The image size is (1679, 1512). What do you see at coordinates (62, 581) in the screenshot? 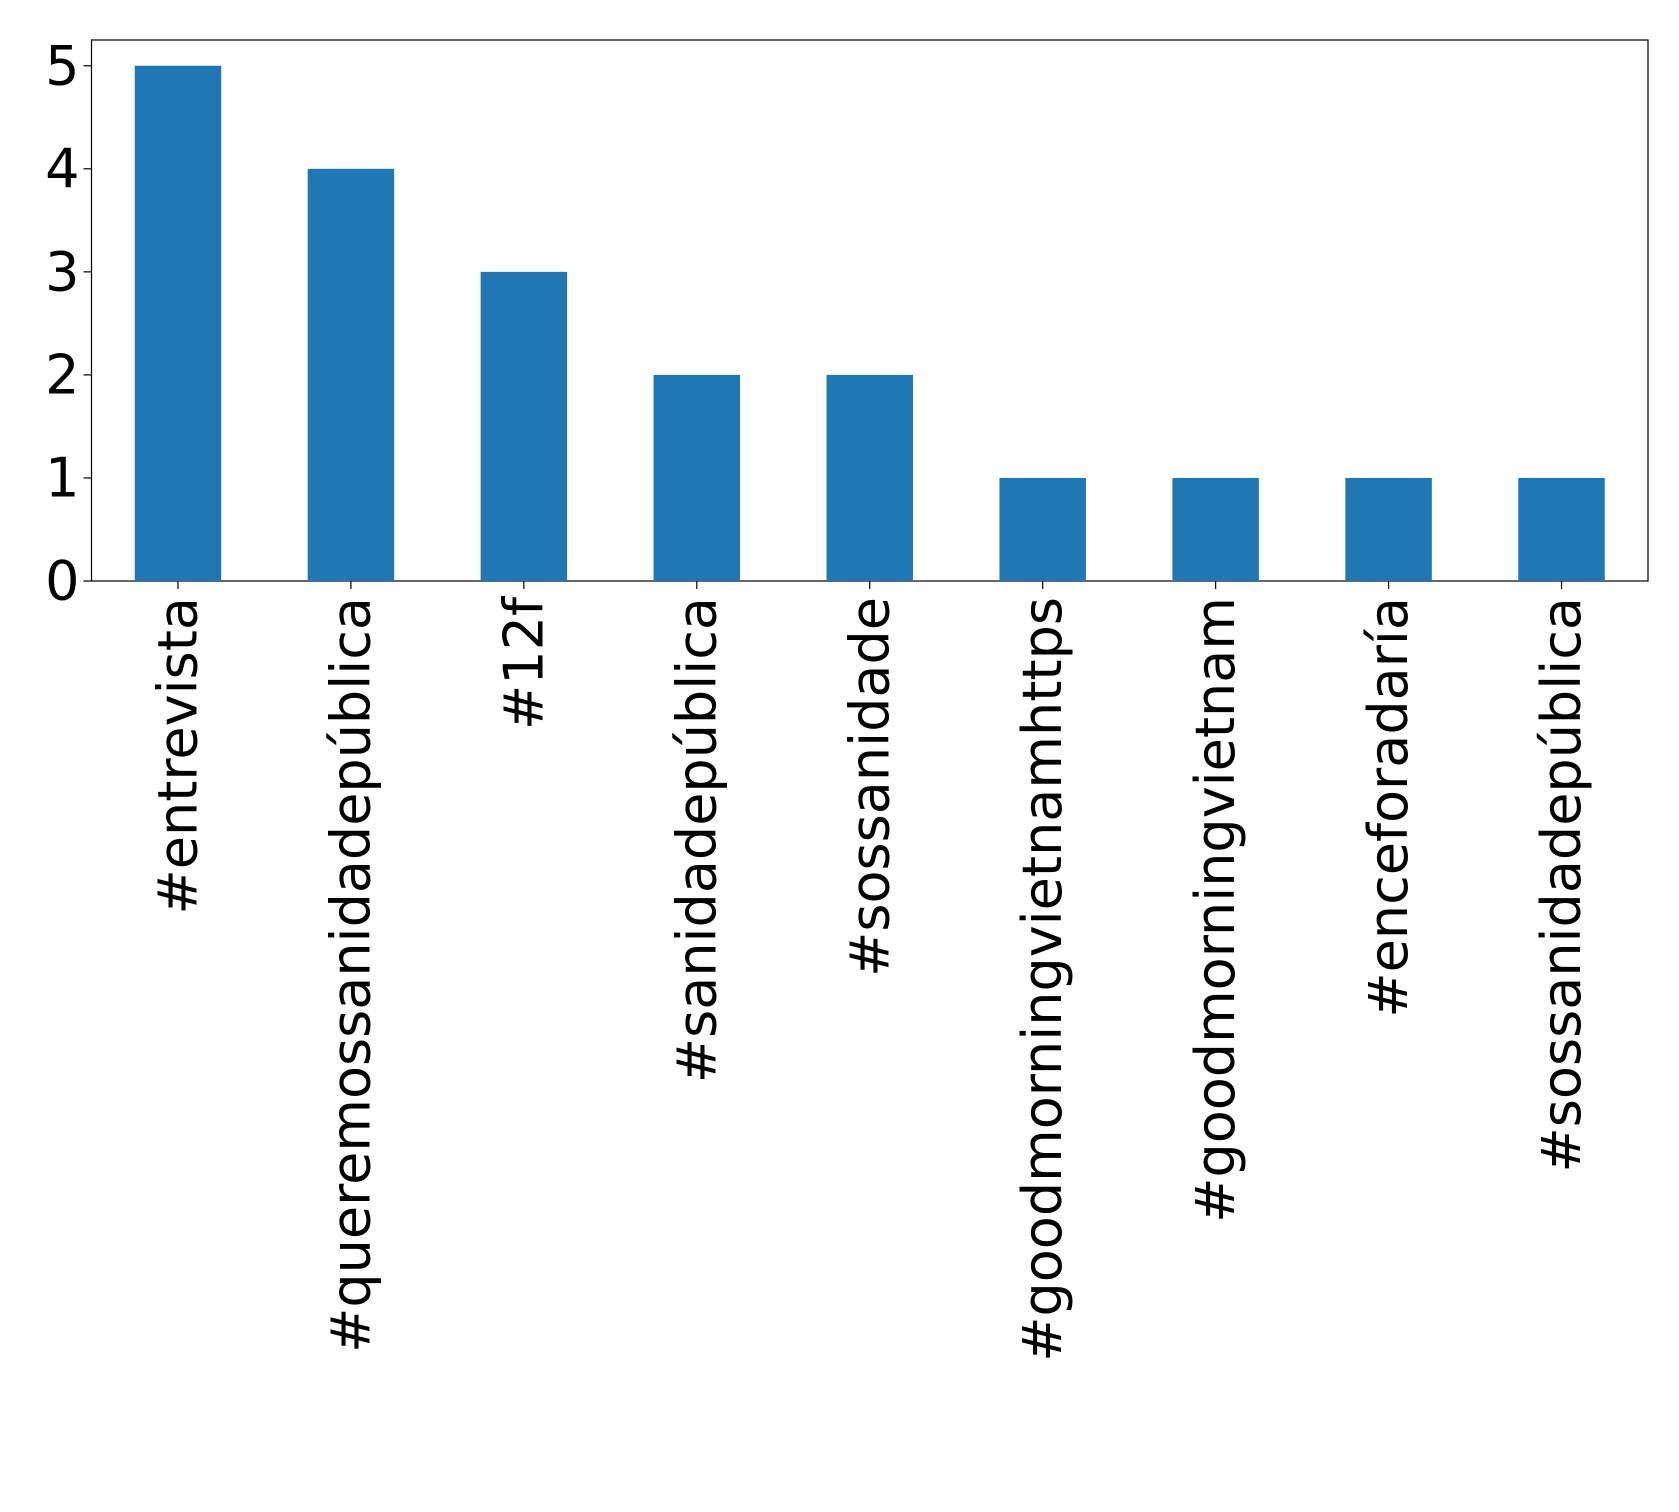
I see `y-tick-label: 0` at bounding box center [62, 581].